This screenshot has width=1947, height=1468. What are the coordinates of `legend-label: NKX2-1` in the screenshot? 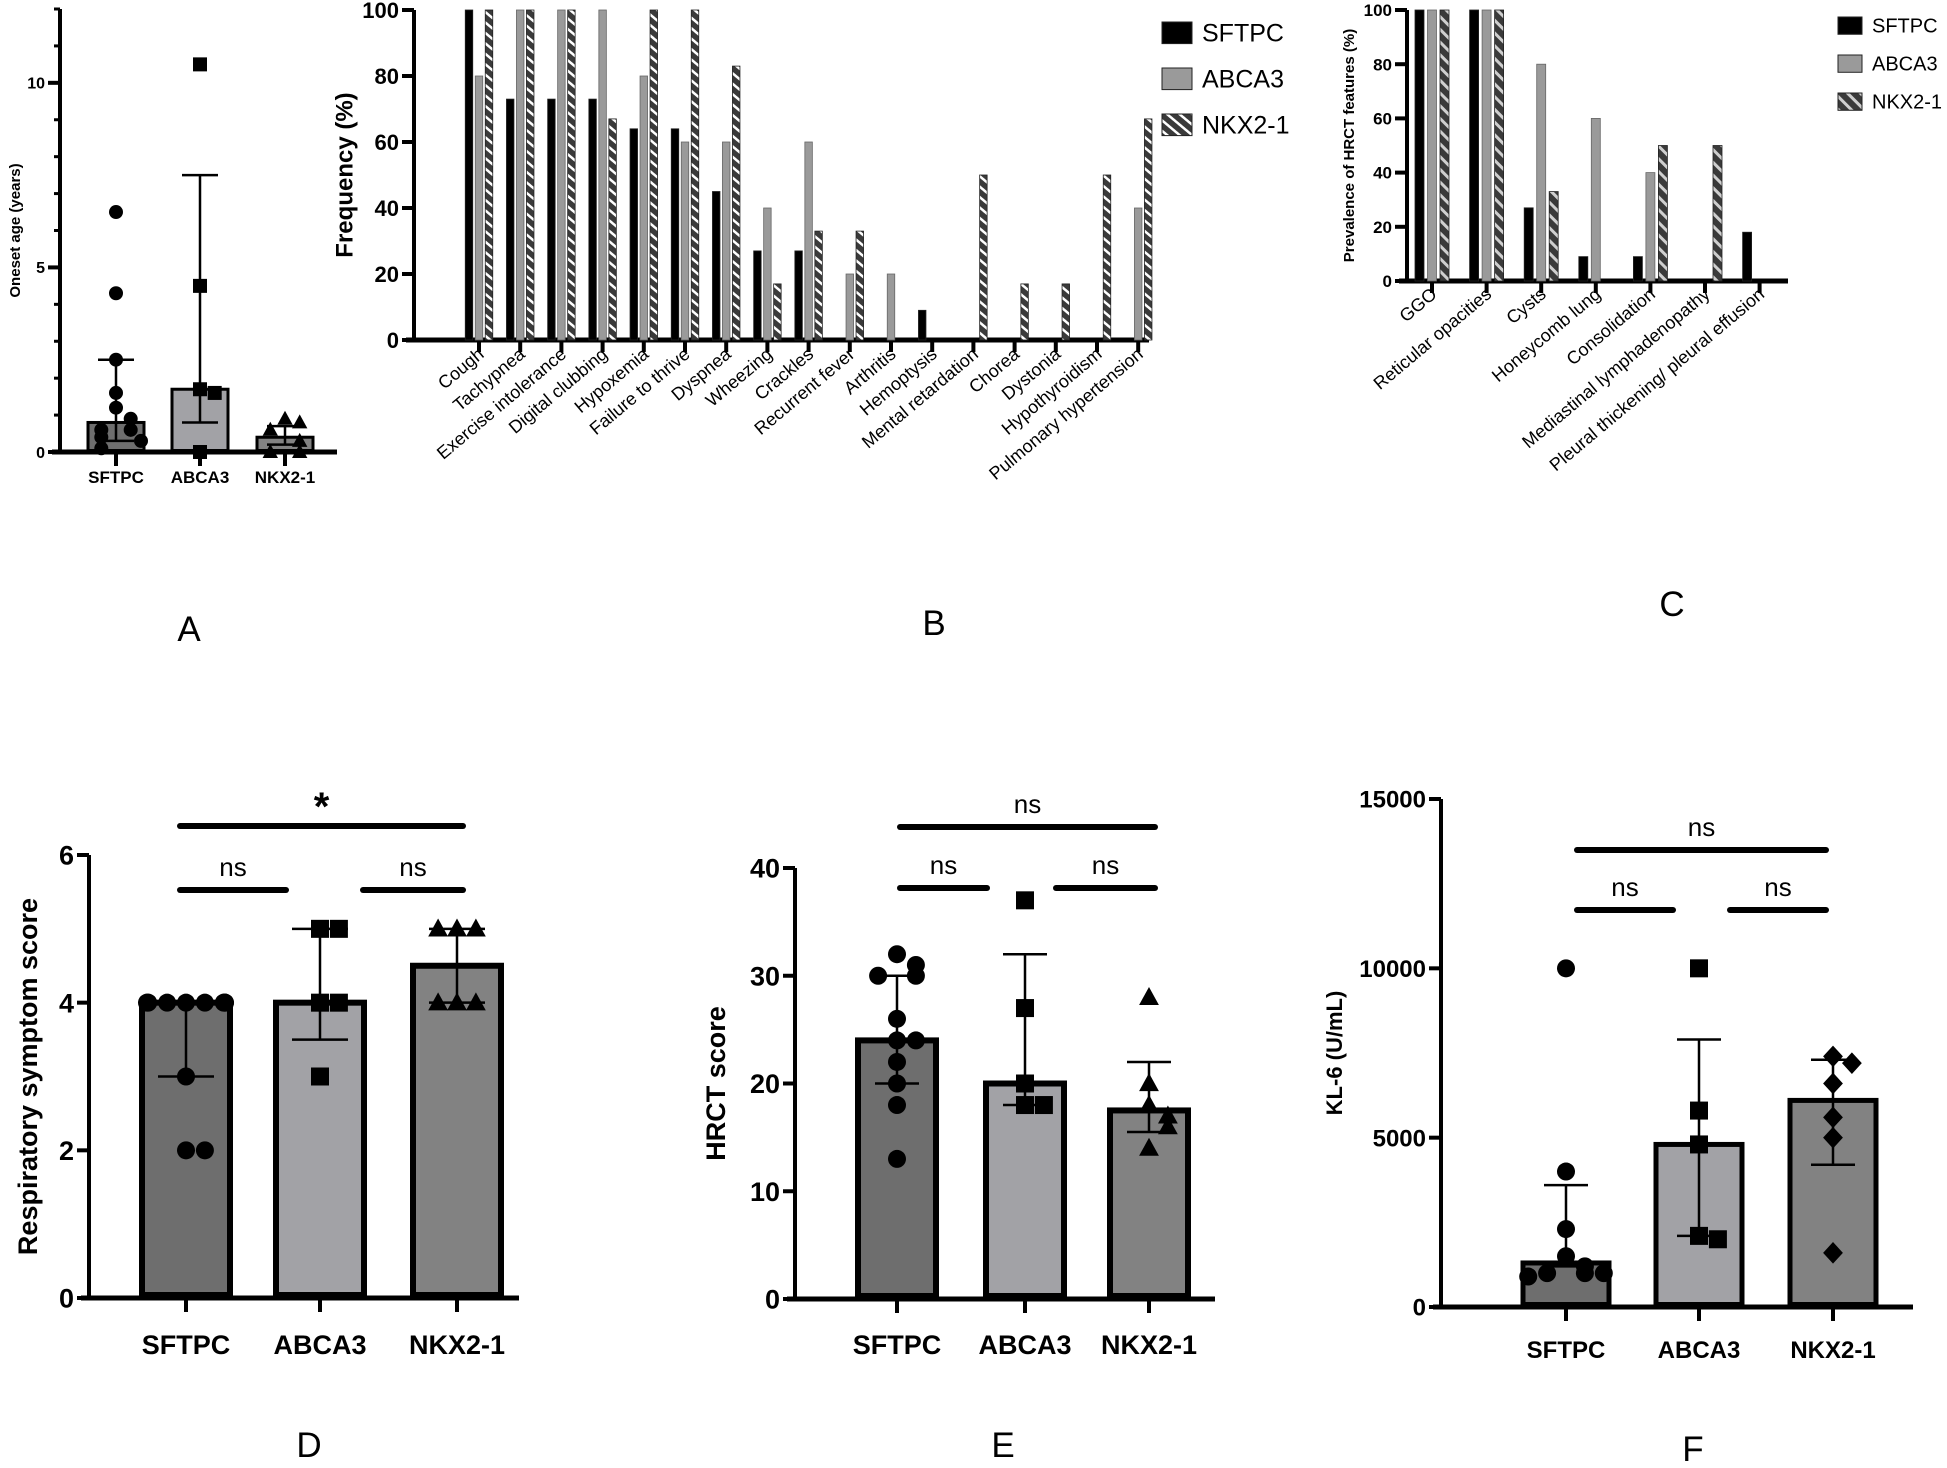 It's located at (1246, 126).